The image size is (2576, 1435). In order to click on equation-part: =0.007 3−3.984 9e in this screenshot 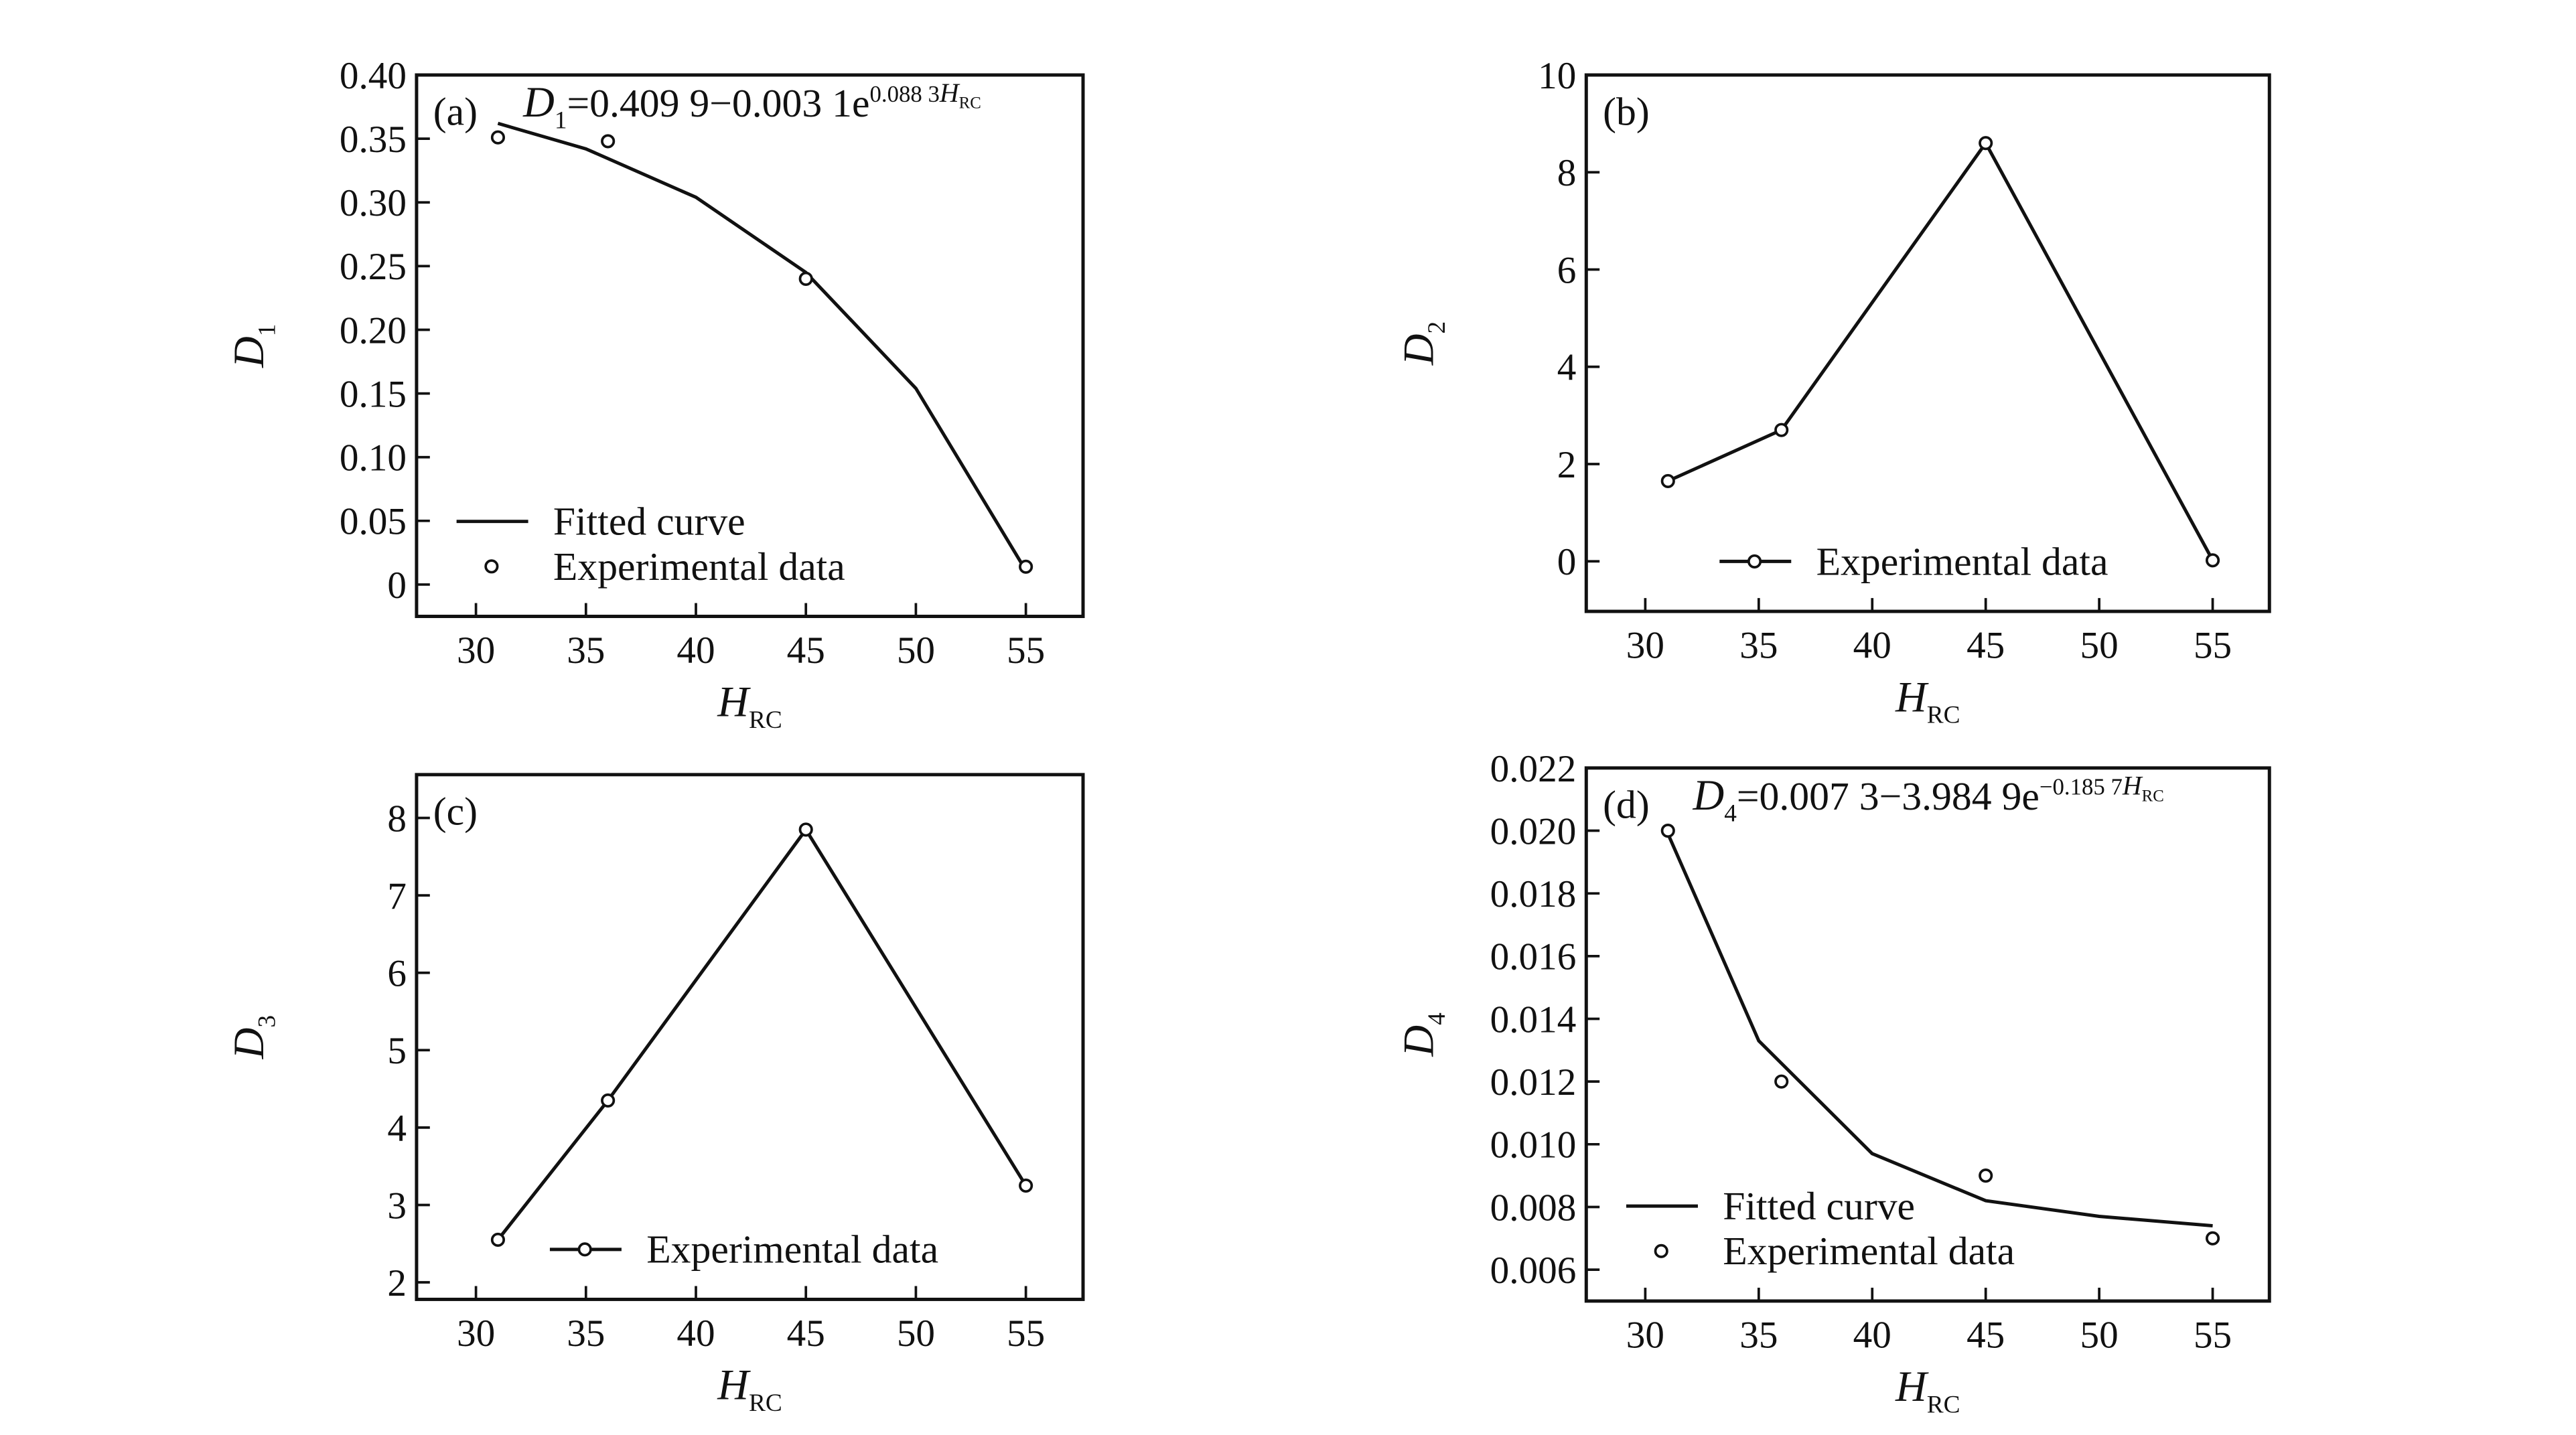, I will do `click(1888, 796)`.